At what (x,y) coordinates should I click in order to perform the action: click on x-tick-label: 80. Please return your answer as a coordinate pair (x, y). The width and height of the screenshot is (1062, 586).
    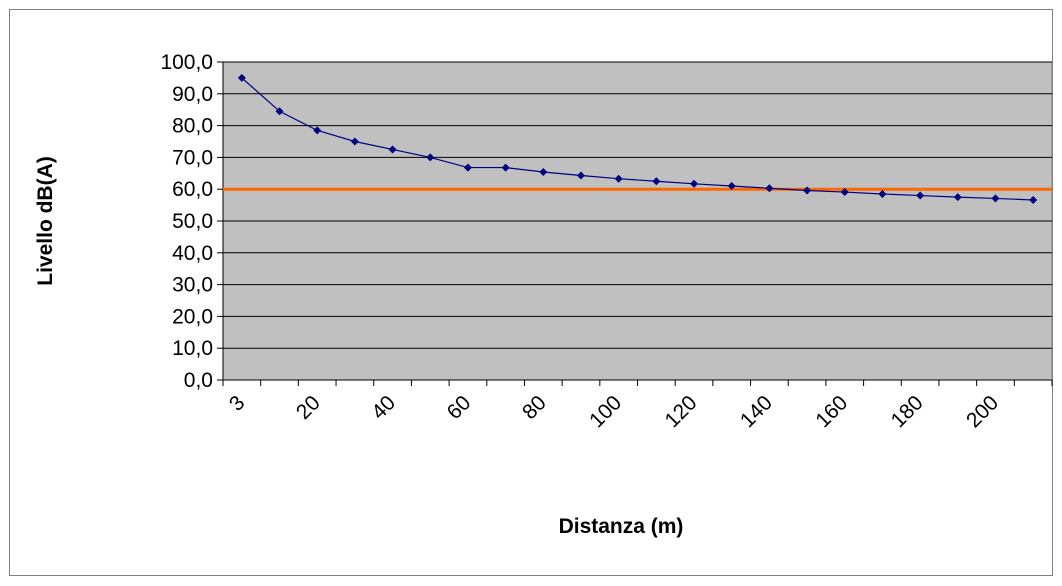
    Looking at the image, I should click on (534, 407).